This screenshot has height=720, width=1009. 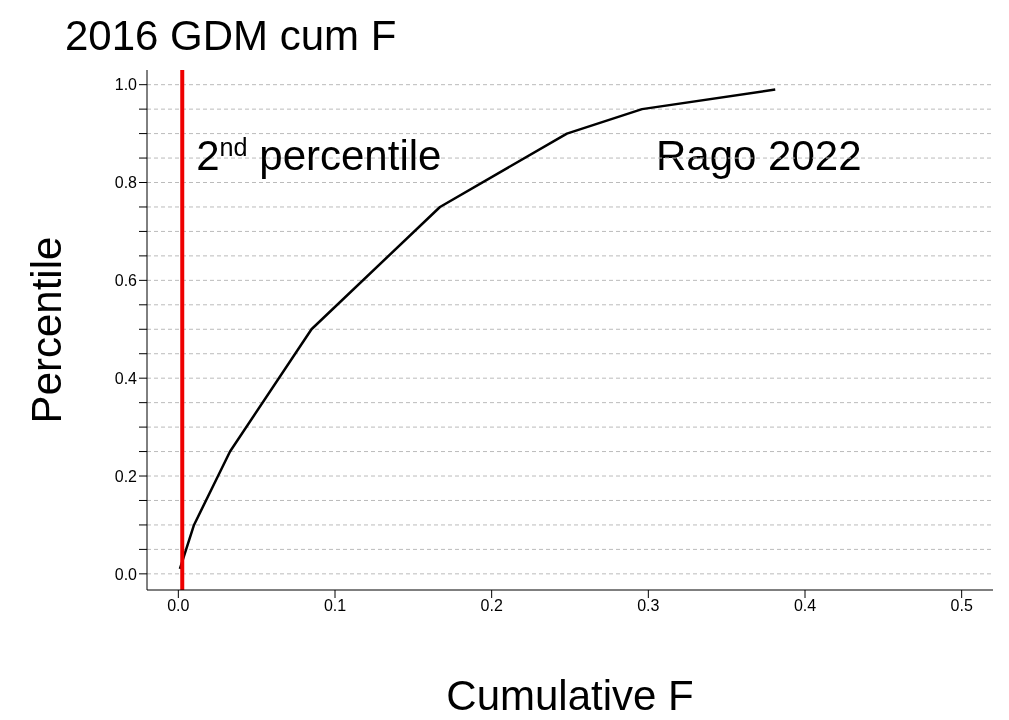 What do you see at coordinates (126, 281) in the screenshot?
I see `y-tick-label: 0.6` at bounding box center [126, 281].